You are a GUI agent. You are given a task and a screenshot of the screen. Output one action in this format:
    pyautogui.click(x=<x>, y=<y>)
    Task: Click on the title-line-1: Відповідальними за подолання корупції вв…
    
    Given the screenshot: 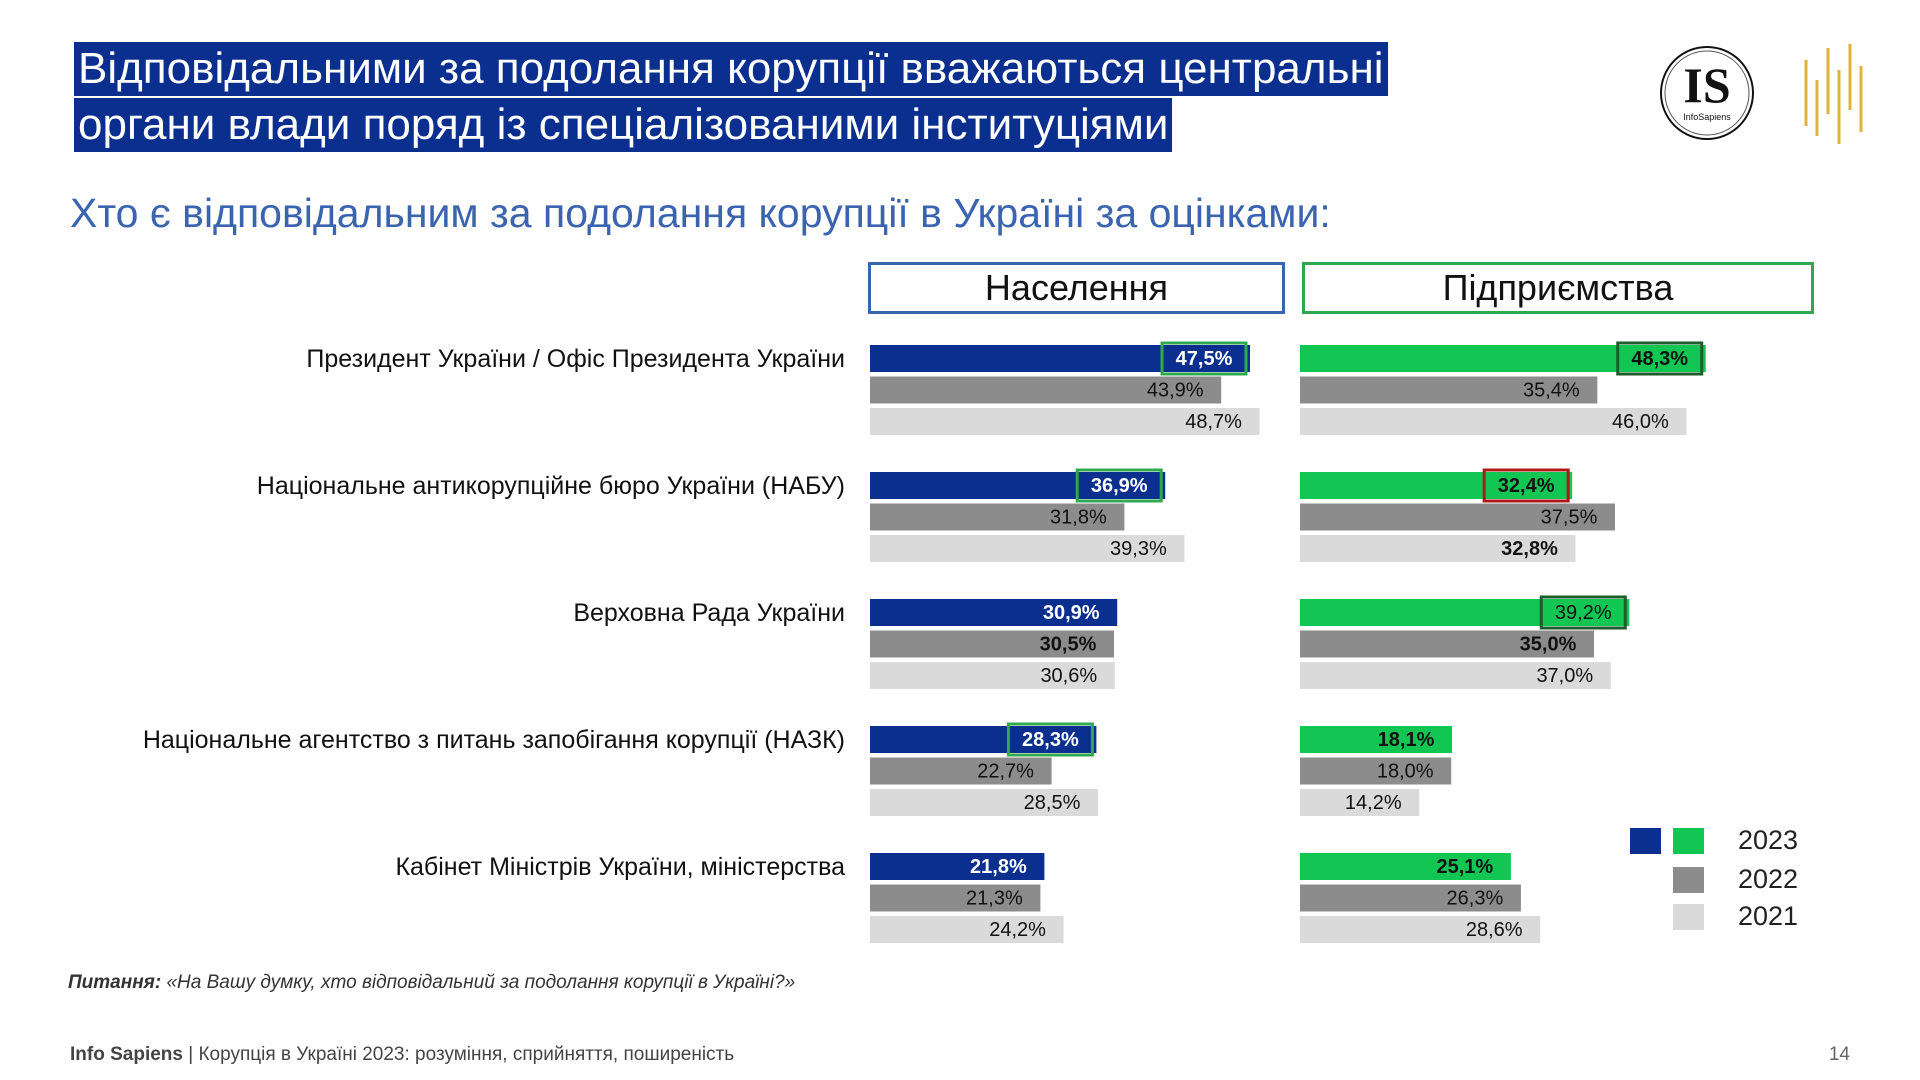 What is the action you would take?
    pyautogui.click(x=731, y=69)
    